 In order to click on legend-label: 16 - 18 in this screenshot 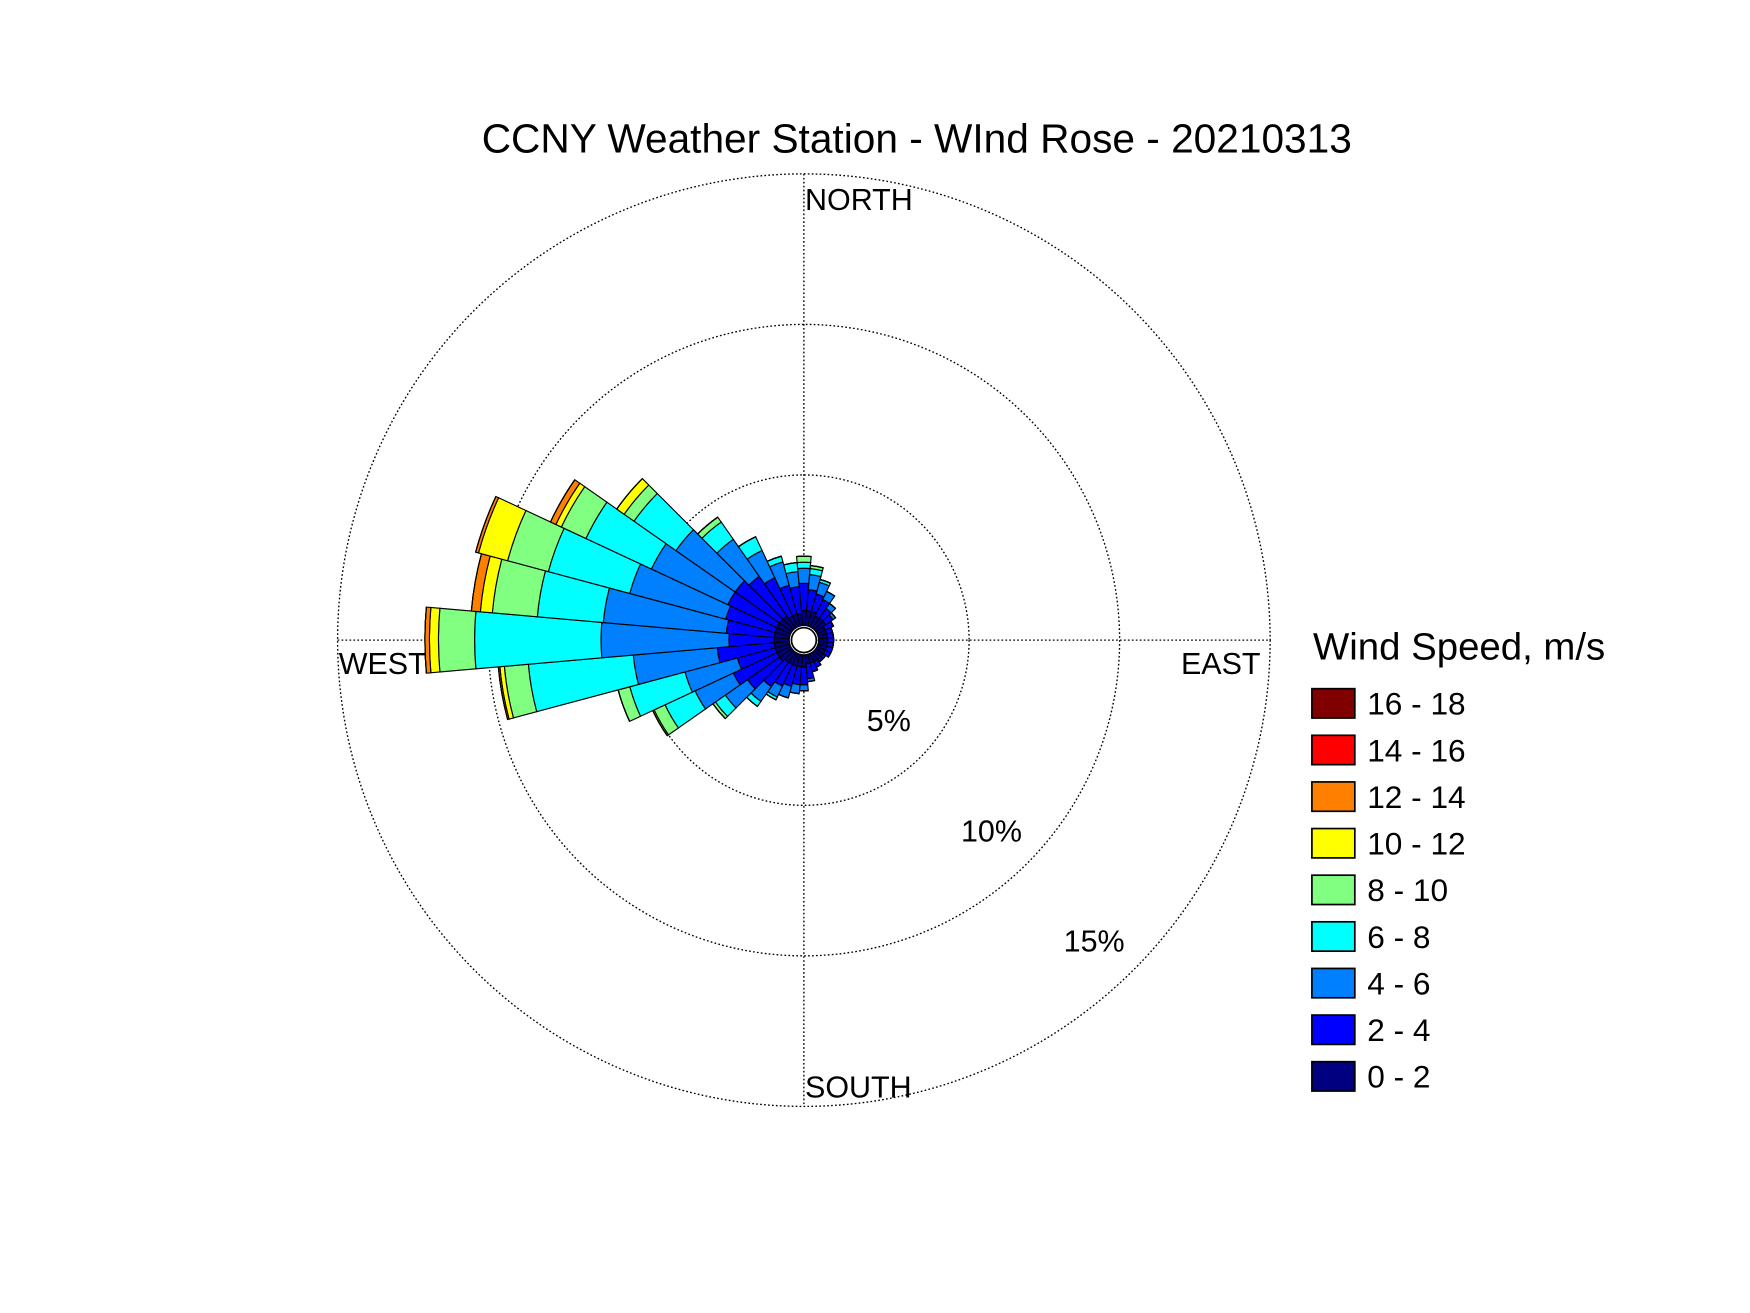, I will do `click(1416, 704)`.